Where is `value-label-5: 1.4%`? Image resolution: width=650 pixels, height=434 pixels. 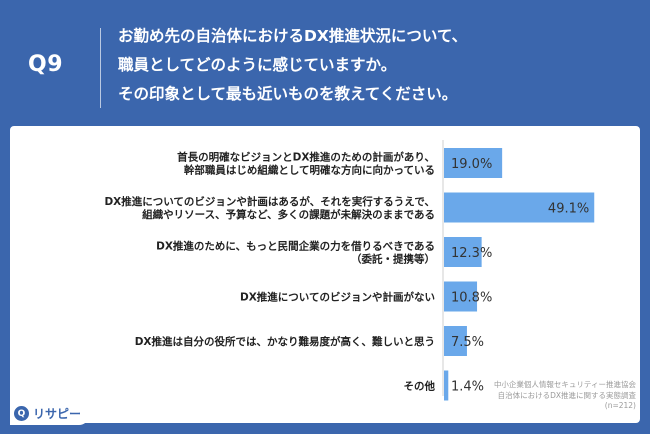 value-label-5: 1.4% is located at coordinates (467, 387).